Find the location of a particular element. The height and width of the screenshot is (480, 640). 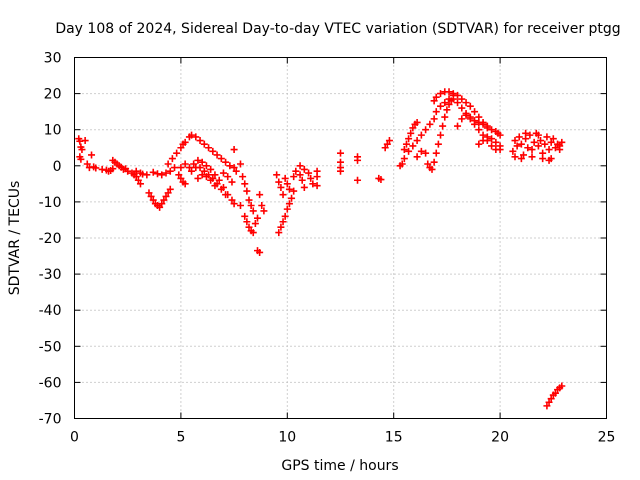

x-tick-label: 25 is located at coordinates (607, 438).